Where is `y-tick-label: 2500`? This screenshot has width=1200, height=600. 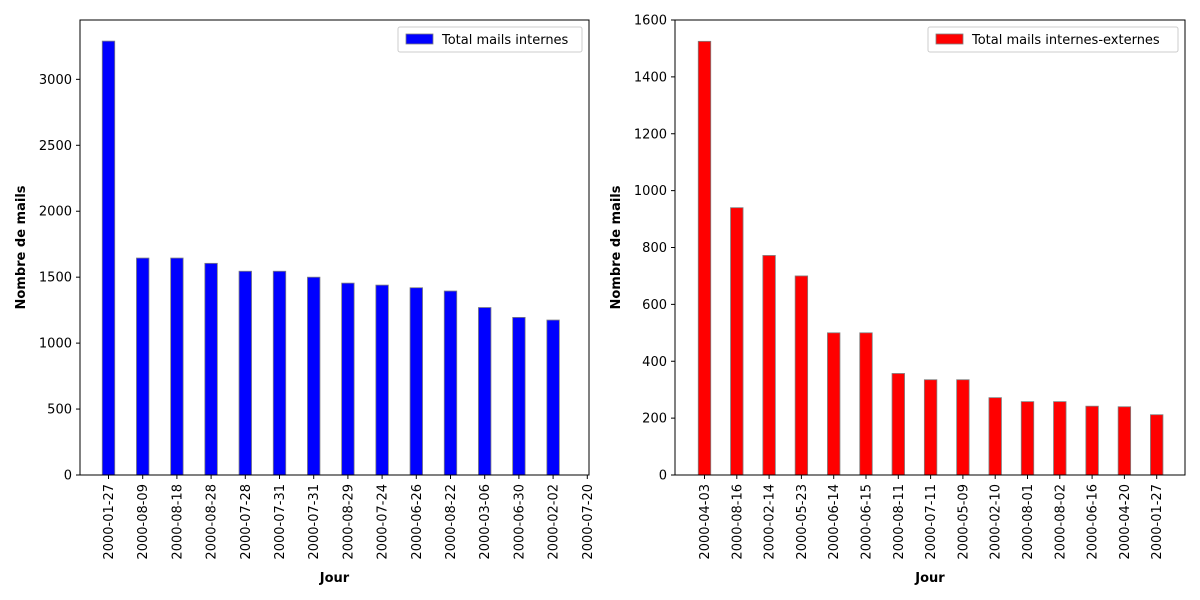
y-tick-label: 2500 is located at coordinates (55, 146).